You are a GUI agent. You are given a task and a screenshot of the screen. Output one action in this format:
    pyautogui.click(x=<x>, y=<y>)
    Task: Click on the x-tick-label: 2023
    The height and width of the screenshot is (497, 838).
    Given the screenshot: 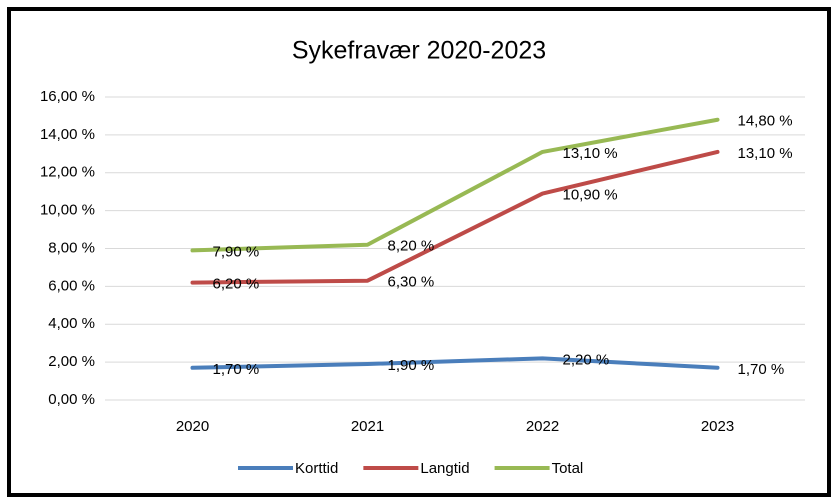 What is the action you would take?
    pyautogui.click(x=717, y=426)
    